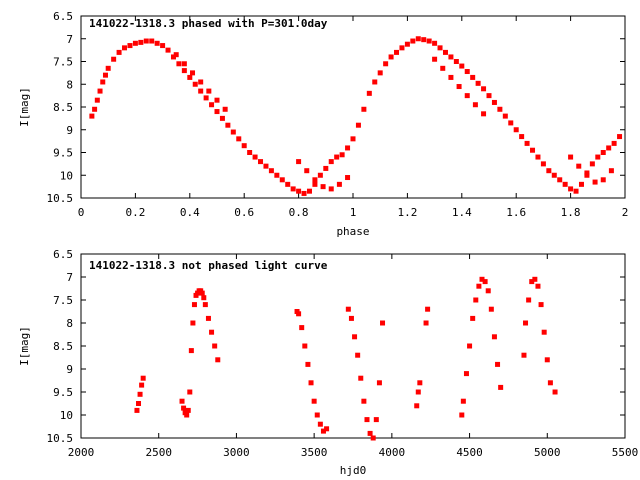 The image size is (640, 480). I want to click on x-tick-label: 0.4, so click(190, 212).